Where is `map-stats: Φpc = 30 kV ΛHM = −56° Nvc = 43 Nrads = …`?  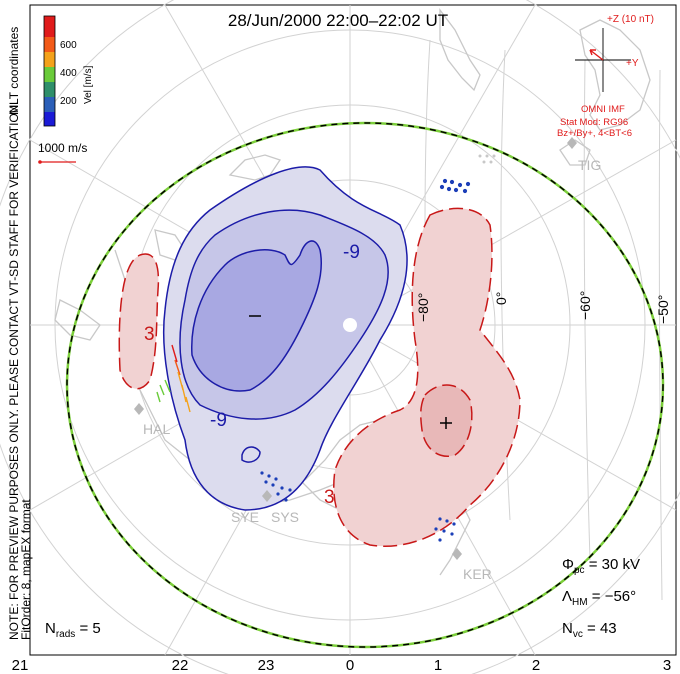 map-stats: Φpc = 30 kV ΛHM = −56° Nvc = 43 Nrads = … is located at coordinates (342, 598).